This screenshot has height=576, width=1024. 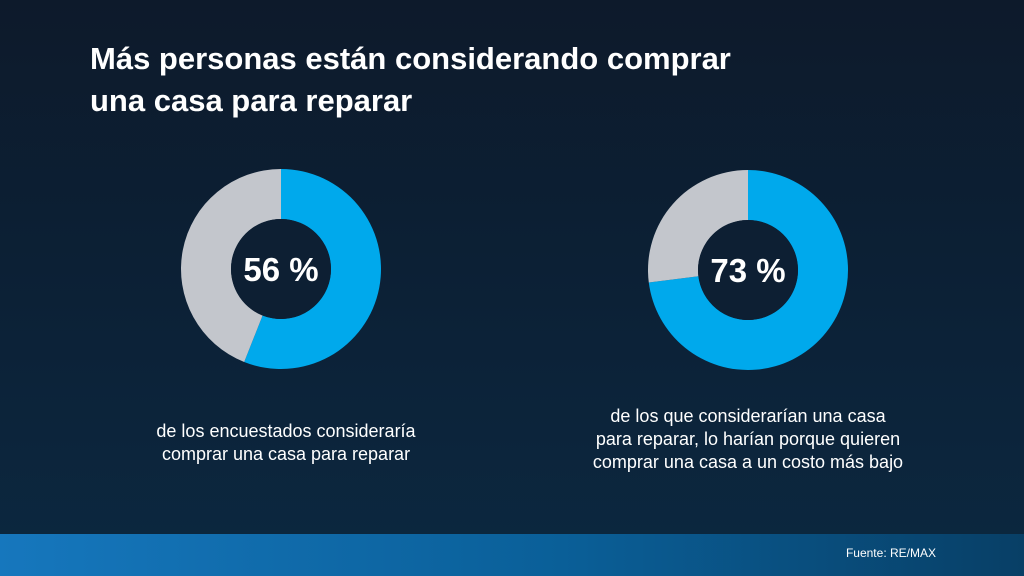 I want to click on donut-2-center, so click(x=748, y=270).